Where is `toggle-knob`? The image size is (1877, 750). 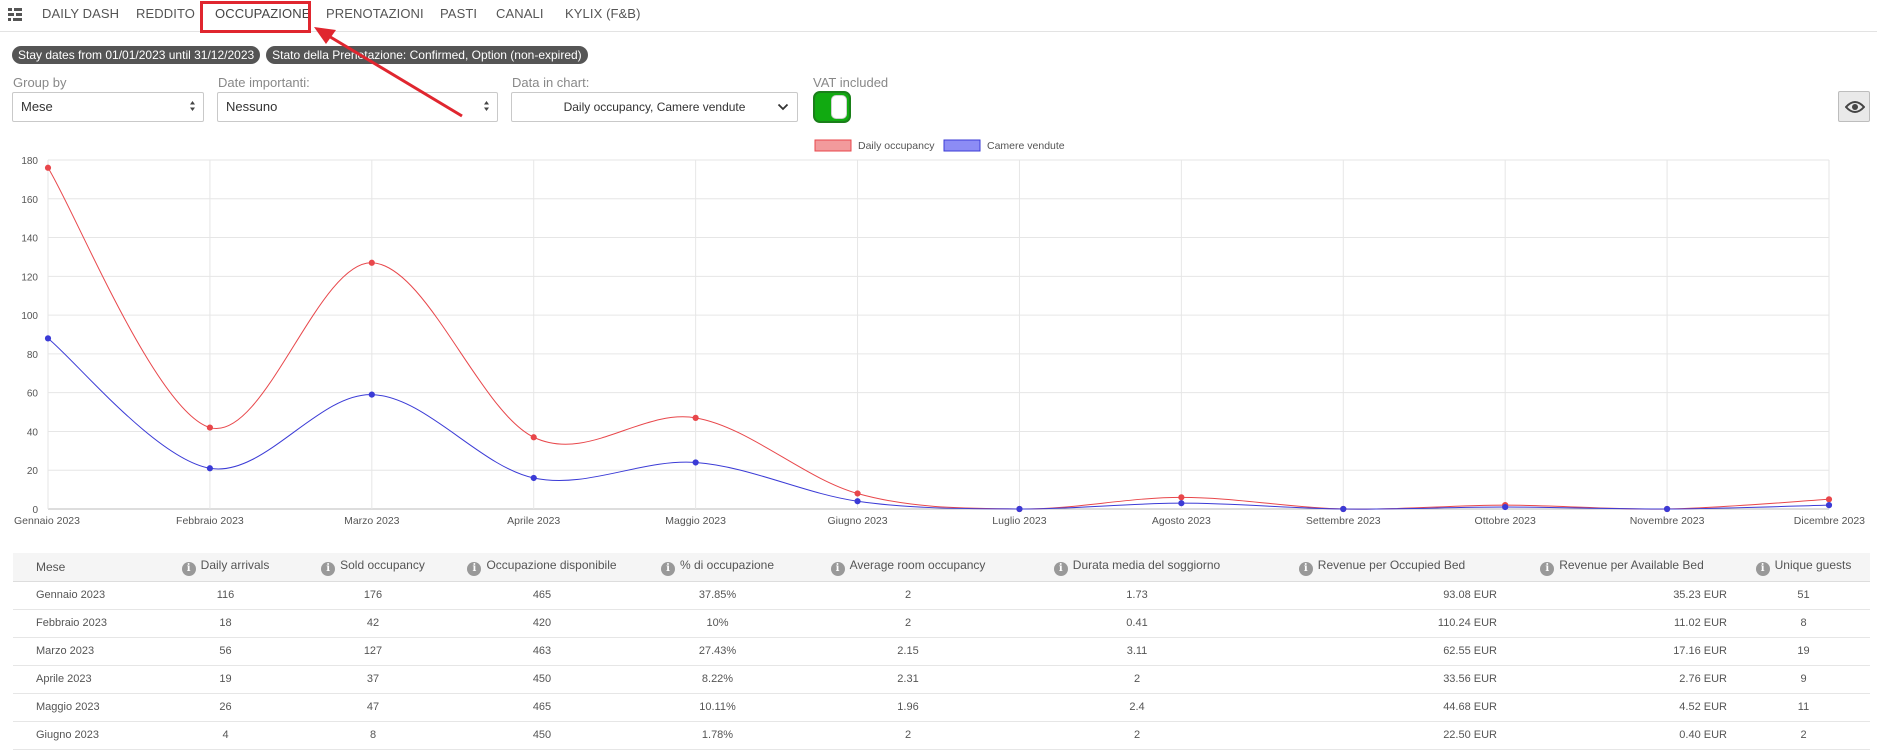 toggle-knob is located at coordinates (839, 107).